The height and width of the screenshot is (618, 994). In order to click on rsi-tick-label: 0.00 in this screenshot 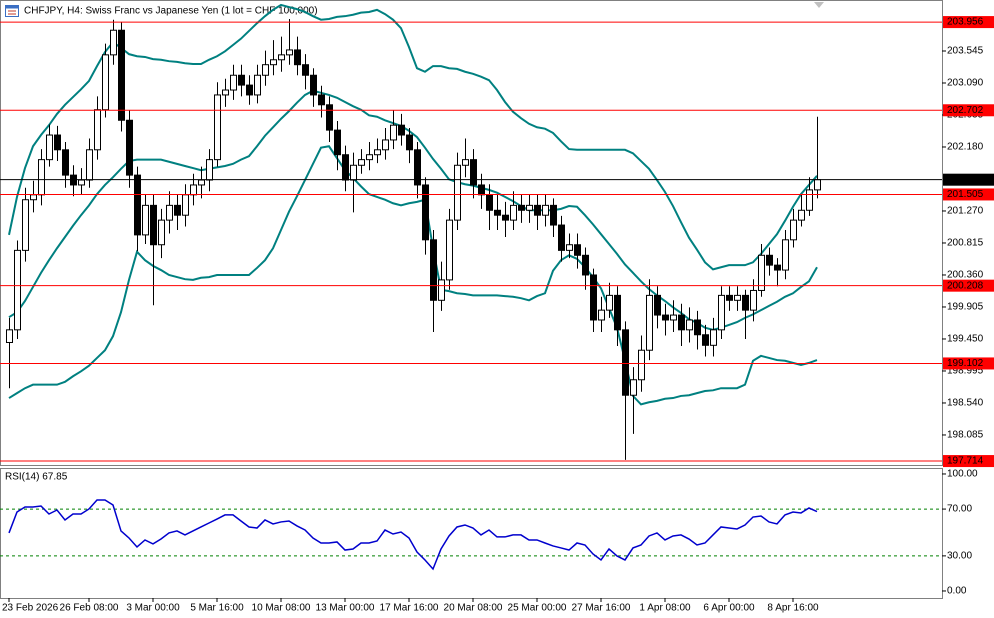, I will do `click(957, 591)`.